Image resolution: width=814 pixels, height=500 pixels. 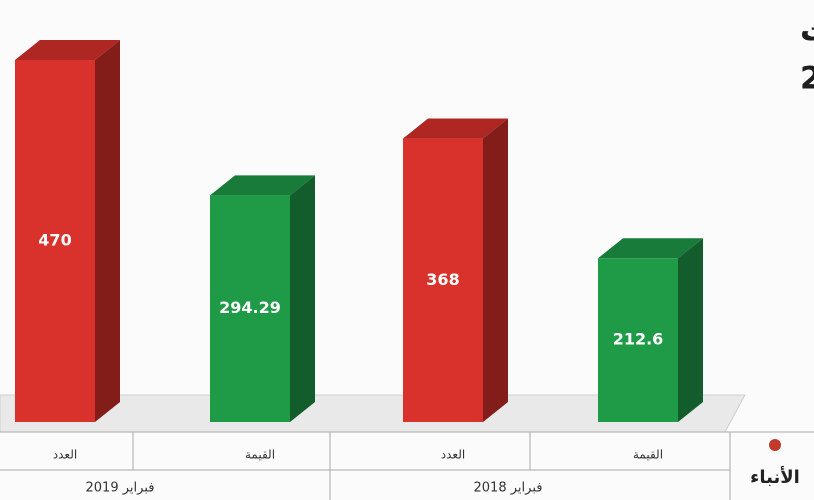 What do you see at coordinates (775, 463) in the screenshot?
I see `logo: الأنباء` at bounding box center [775, 463].